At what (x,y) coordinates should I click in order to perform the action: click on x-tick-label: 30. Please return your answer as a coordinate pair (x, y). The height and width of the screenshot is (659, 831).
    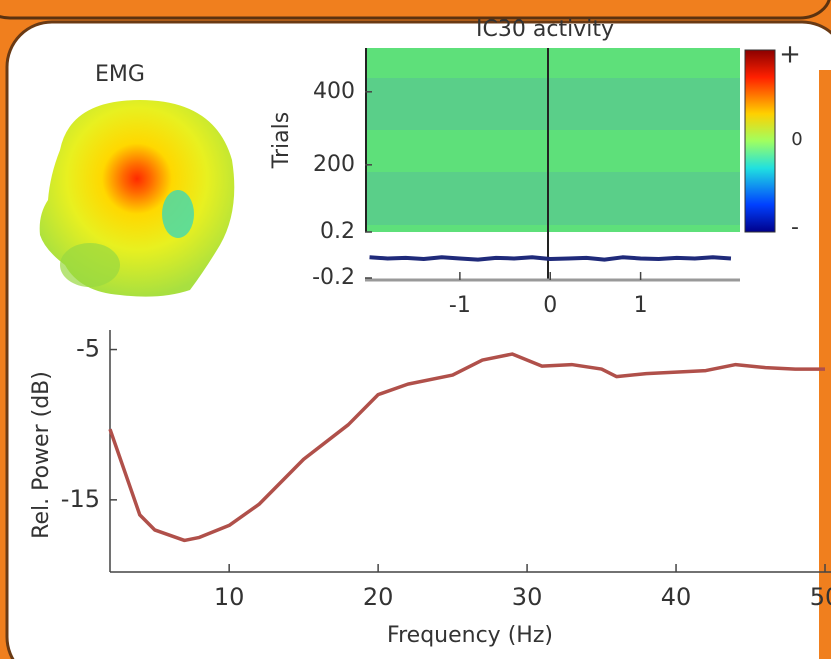
    Looking at the image, I should click on (527, 597).